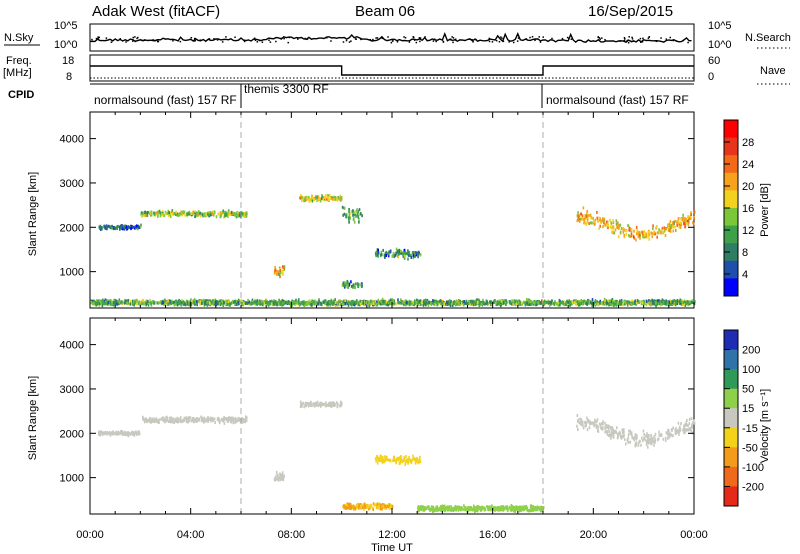 The image size is (800, 554). I want to click on nave-tick-high: 60, so click(714, 61).